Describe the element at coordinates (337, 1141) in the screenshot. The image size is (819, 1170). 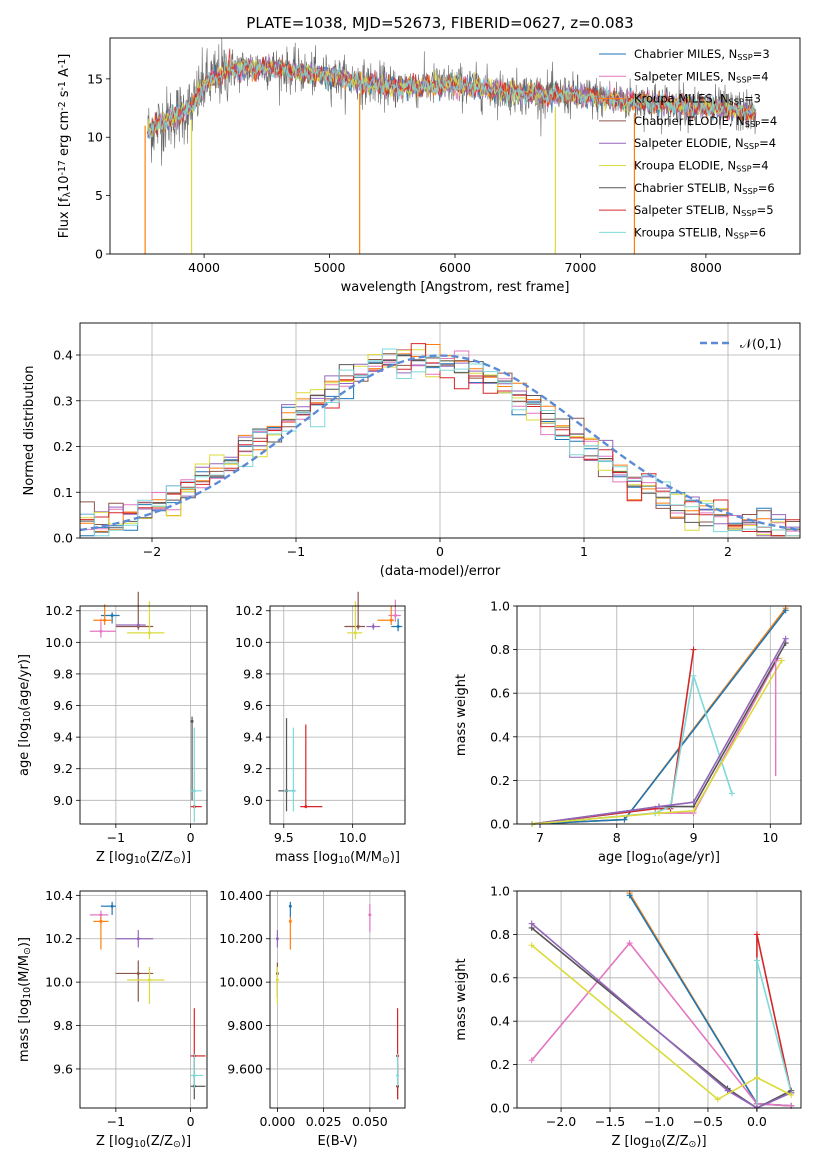
I see `x-axis-label: E(B-V)` at that location.